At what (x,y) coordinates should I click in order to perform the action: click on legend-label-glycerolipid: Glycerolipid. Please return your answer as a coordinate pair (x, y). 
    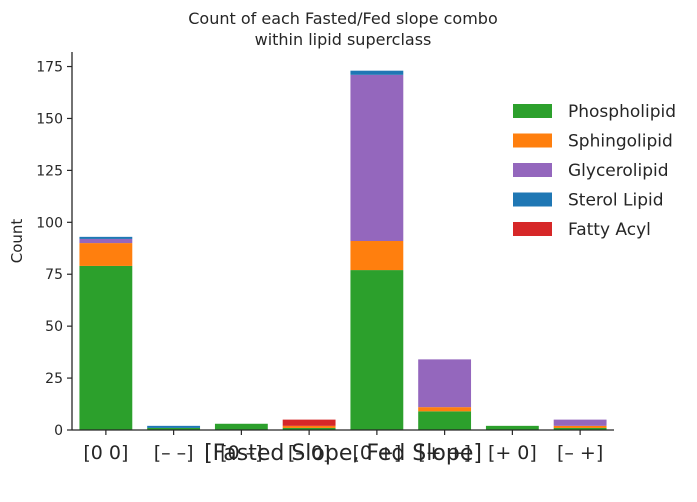
    Looking at the image, I should click on (618, 171).